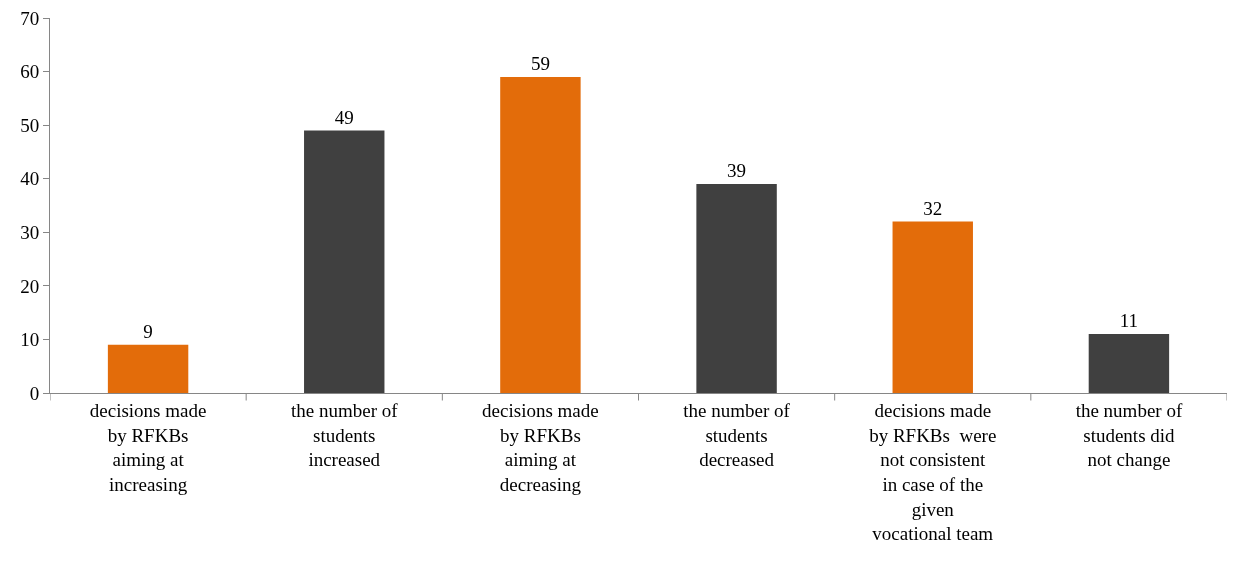  Describe the element at coordinates (344, 435) in the screenshot. I see `x-tick-label: the number of students increased` at that location.